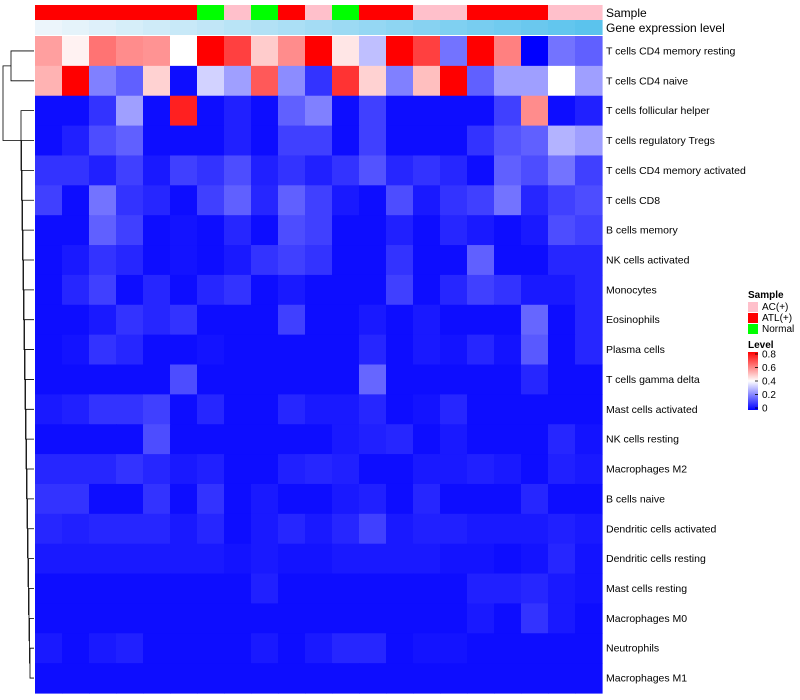  What do you see at coordinates (753, 318) in the screenshot?
I see `sample-legend-swatch` at bounding box center [753, 318].